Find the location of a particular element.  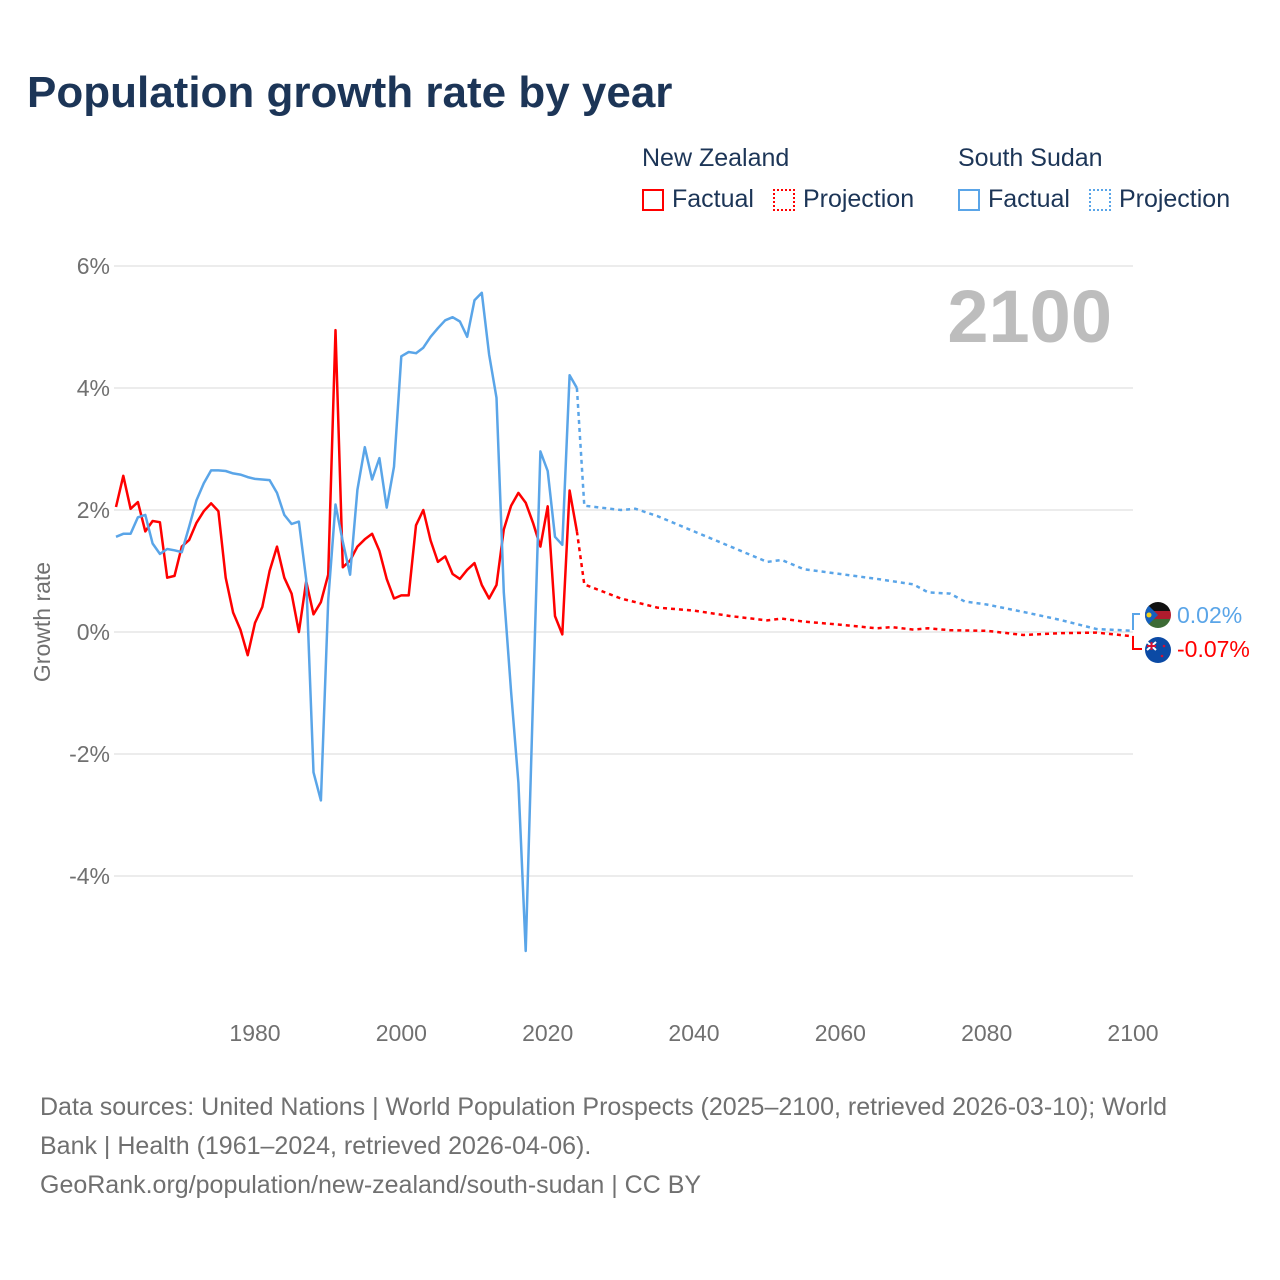

x-tick-label: 2080 is located at coordinates (986, 1033).